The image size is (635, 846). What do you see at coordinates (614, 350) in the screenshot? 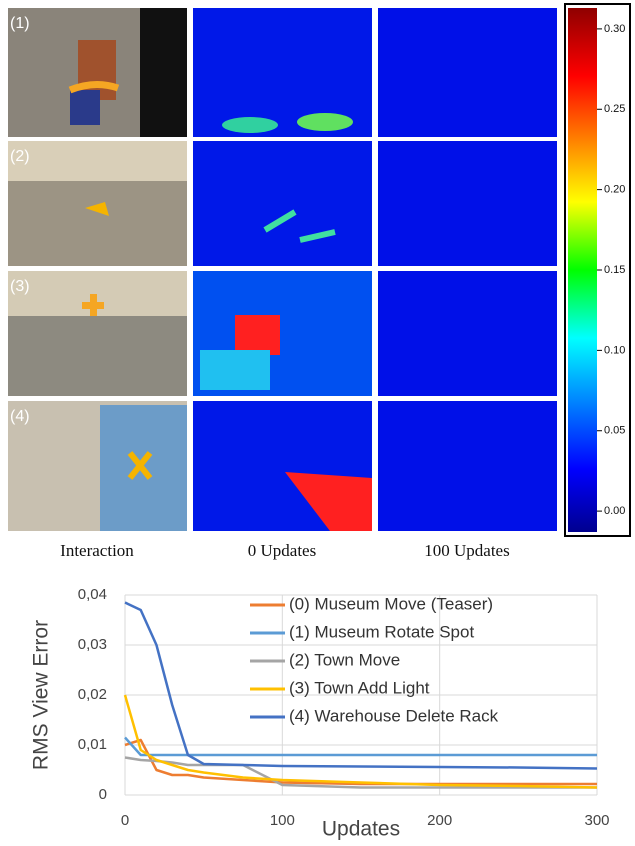
I see `colorbar-tick-label: 0.10` at bounding box center [614, 350].